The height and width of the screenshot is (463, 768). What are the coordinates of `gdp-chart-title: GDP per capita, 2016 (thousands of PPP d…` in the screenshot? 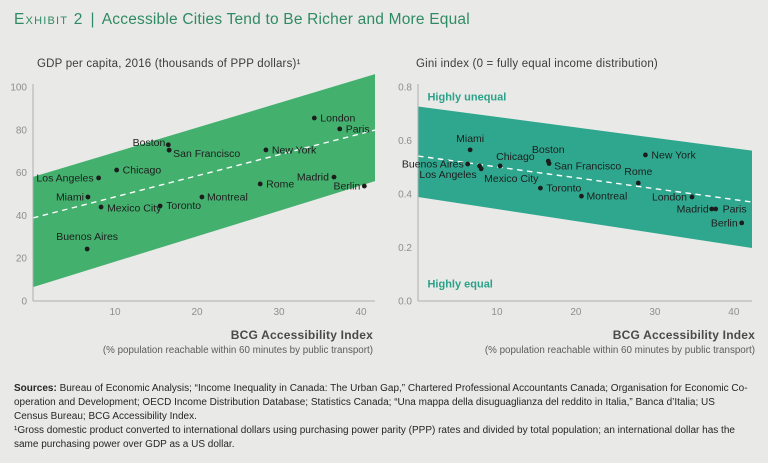 It's located at (169, 64).